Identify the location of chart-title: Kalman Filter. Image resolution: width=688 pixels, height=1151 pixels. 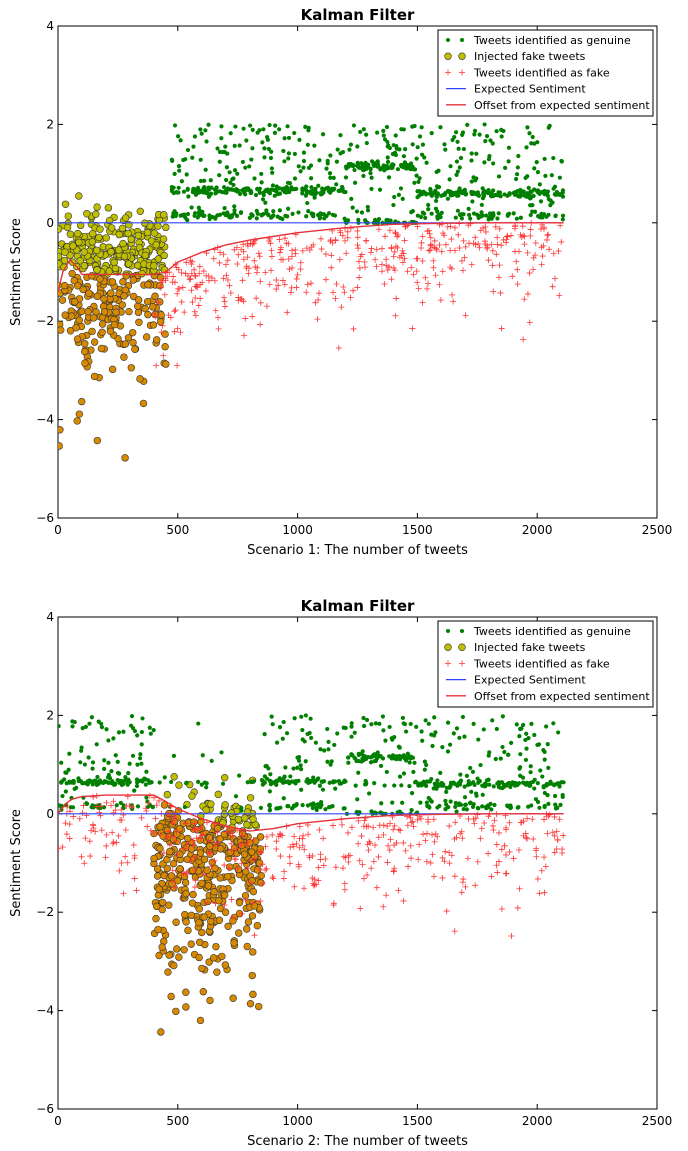
(358, 606).